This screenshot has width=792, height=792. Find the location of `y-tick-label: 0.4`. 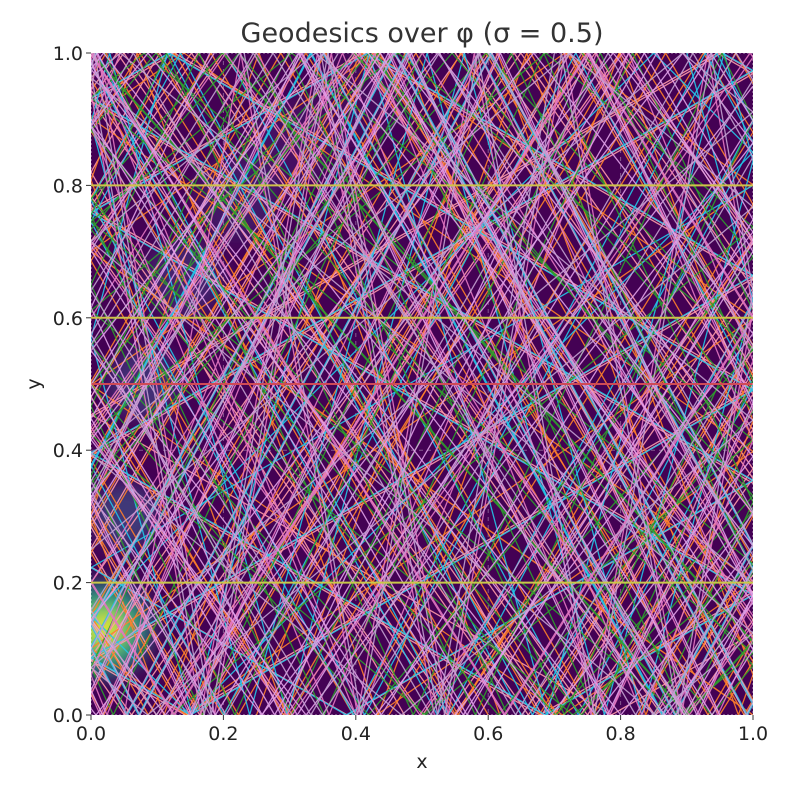

y-tick-label: 0.4 is located at coordinates (68, 451).